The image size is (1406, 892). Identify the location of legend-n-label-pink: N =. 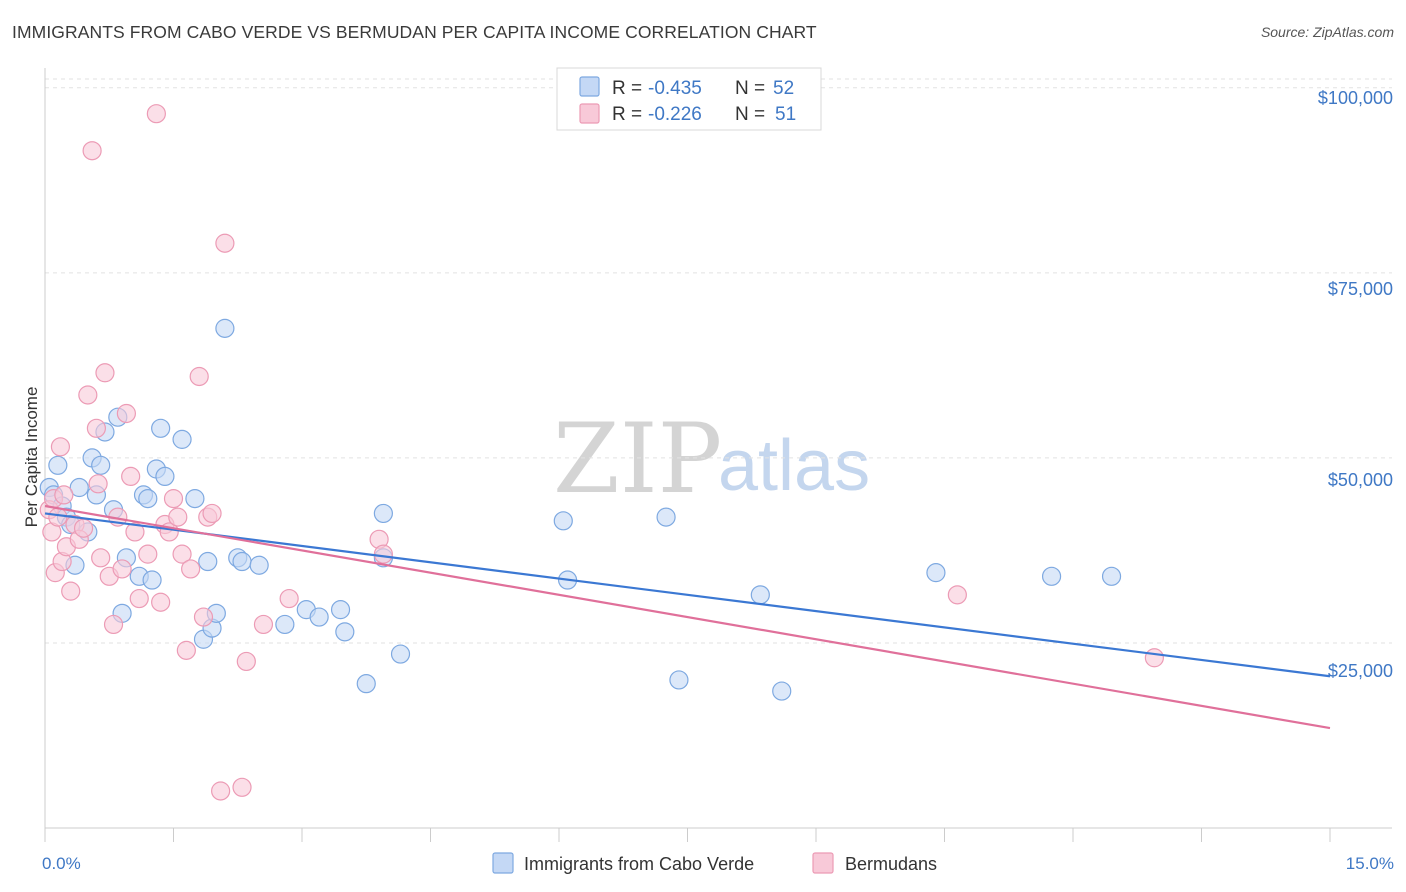
(750, 114).